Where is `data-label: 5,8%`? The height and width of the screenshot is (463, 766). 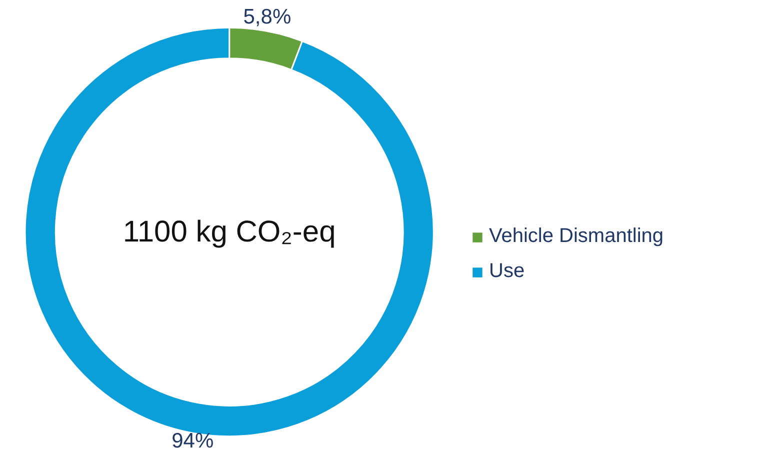 data-label: 5,8% is located at coordinates (267, 17).